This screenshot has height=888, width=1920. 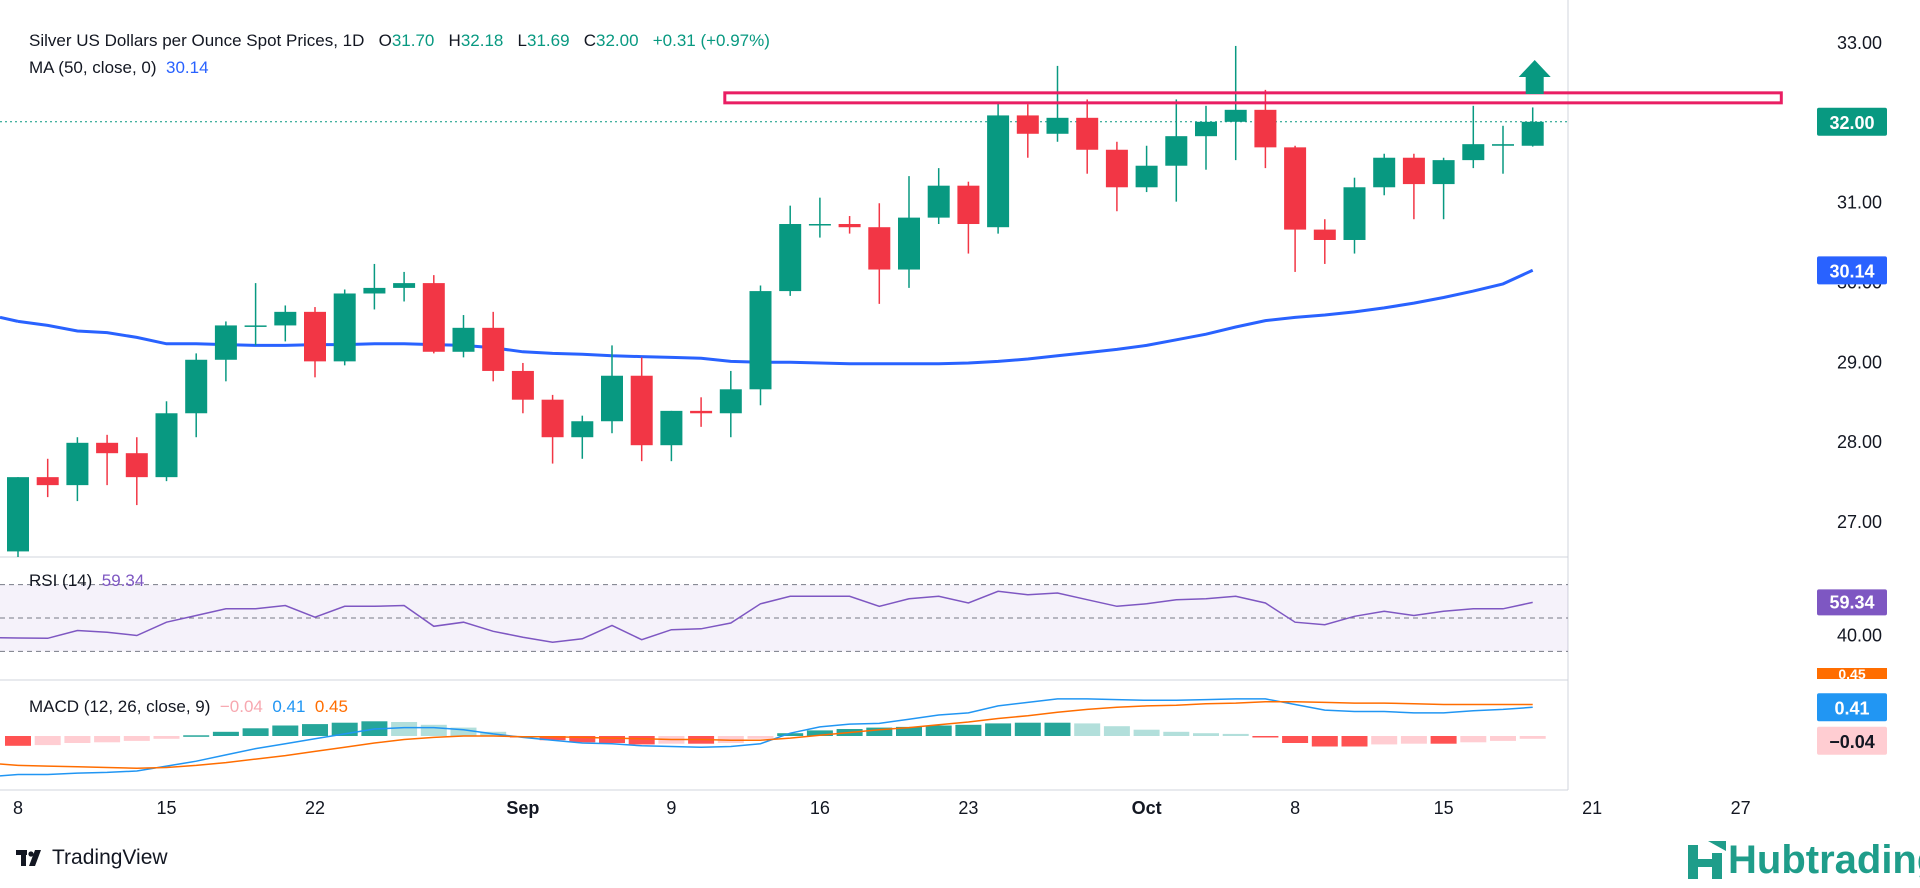 I want to click on ma-label: MA (50, close, 0), so click(x=93, y=67).